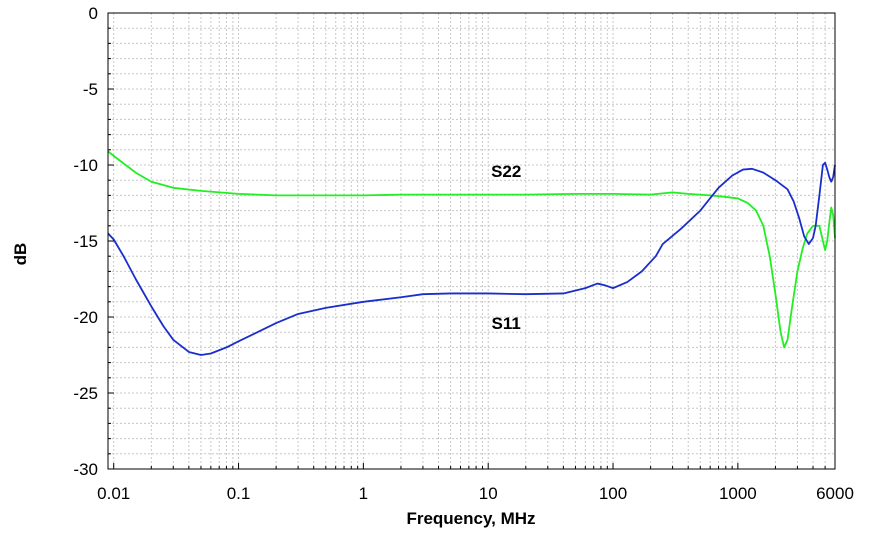 The height and width of the screenshot is (542, 894). Describe the element at coordinates (363, 493) in the screenshot. I see `x-tick-label: 1` at that location.